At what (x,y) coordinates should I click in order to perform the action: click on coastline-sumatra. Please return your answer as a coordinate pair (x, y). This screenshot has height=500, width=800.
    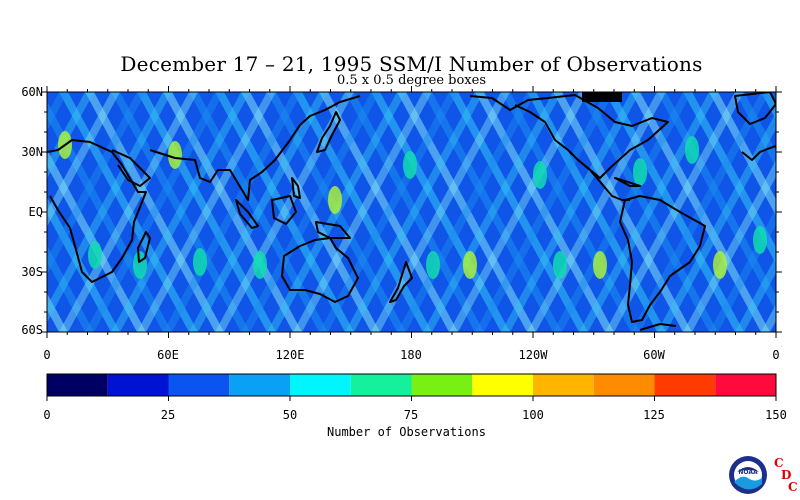
    Looking at the image, I should click on (247, 214).